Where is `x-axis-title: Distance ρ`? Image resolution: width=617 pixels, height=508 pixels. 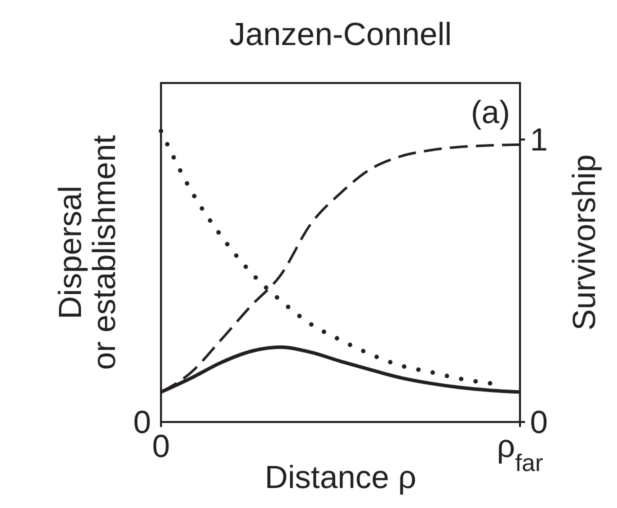
x-axis-title: Distance ρ is located at coordinates (340, 477).